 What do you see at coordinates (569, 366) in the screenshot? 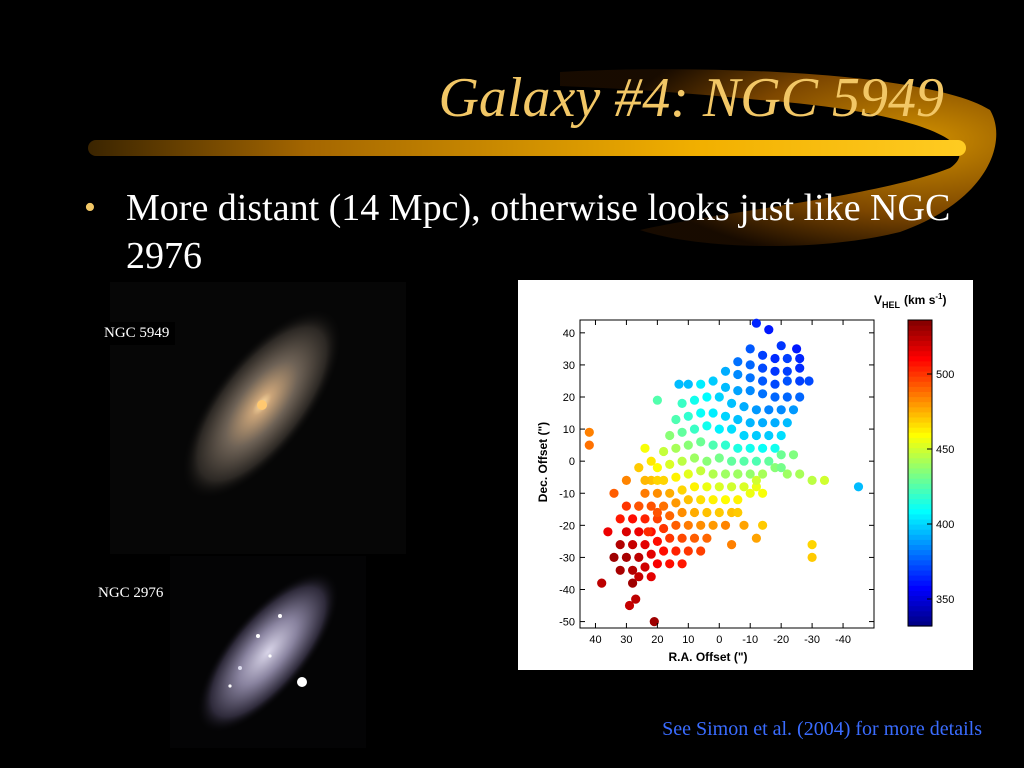
I see `y-tick-label: 30` at bounding box center [569, 366].